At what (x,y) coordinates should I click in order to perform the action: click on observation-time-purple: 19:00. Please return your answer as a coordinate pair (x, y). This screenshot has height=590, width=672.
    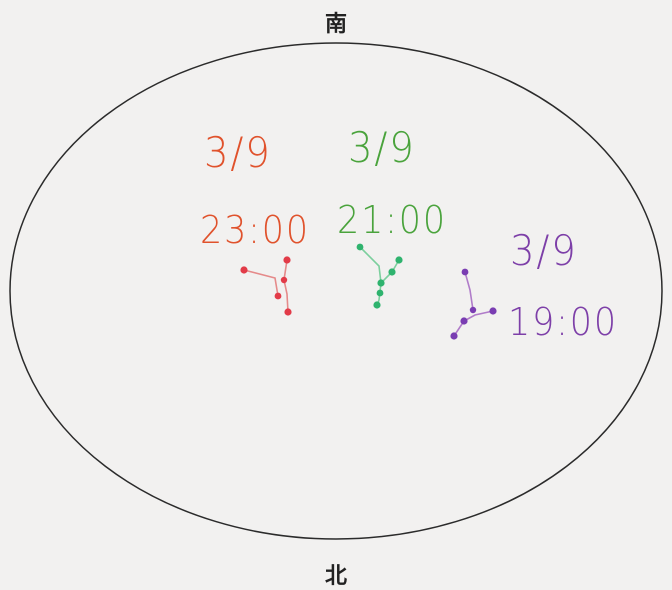
    Looking at the image, I should click on (563, 322).